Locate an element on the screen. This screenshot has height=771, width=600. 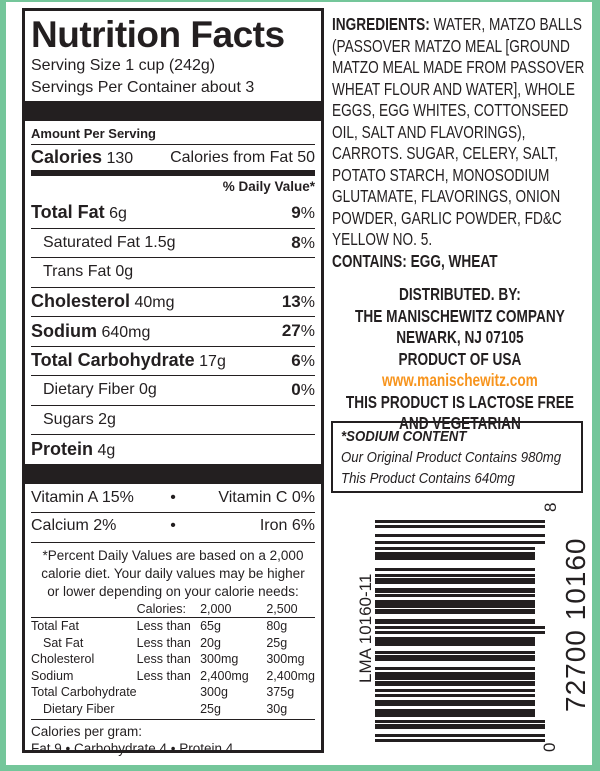
amount-per-serving: Amount Per Serving is located at coordinates (93, 133).